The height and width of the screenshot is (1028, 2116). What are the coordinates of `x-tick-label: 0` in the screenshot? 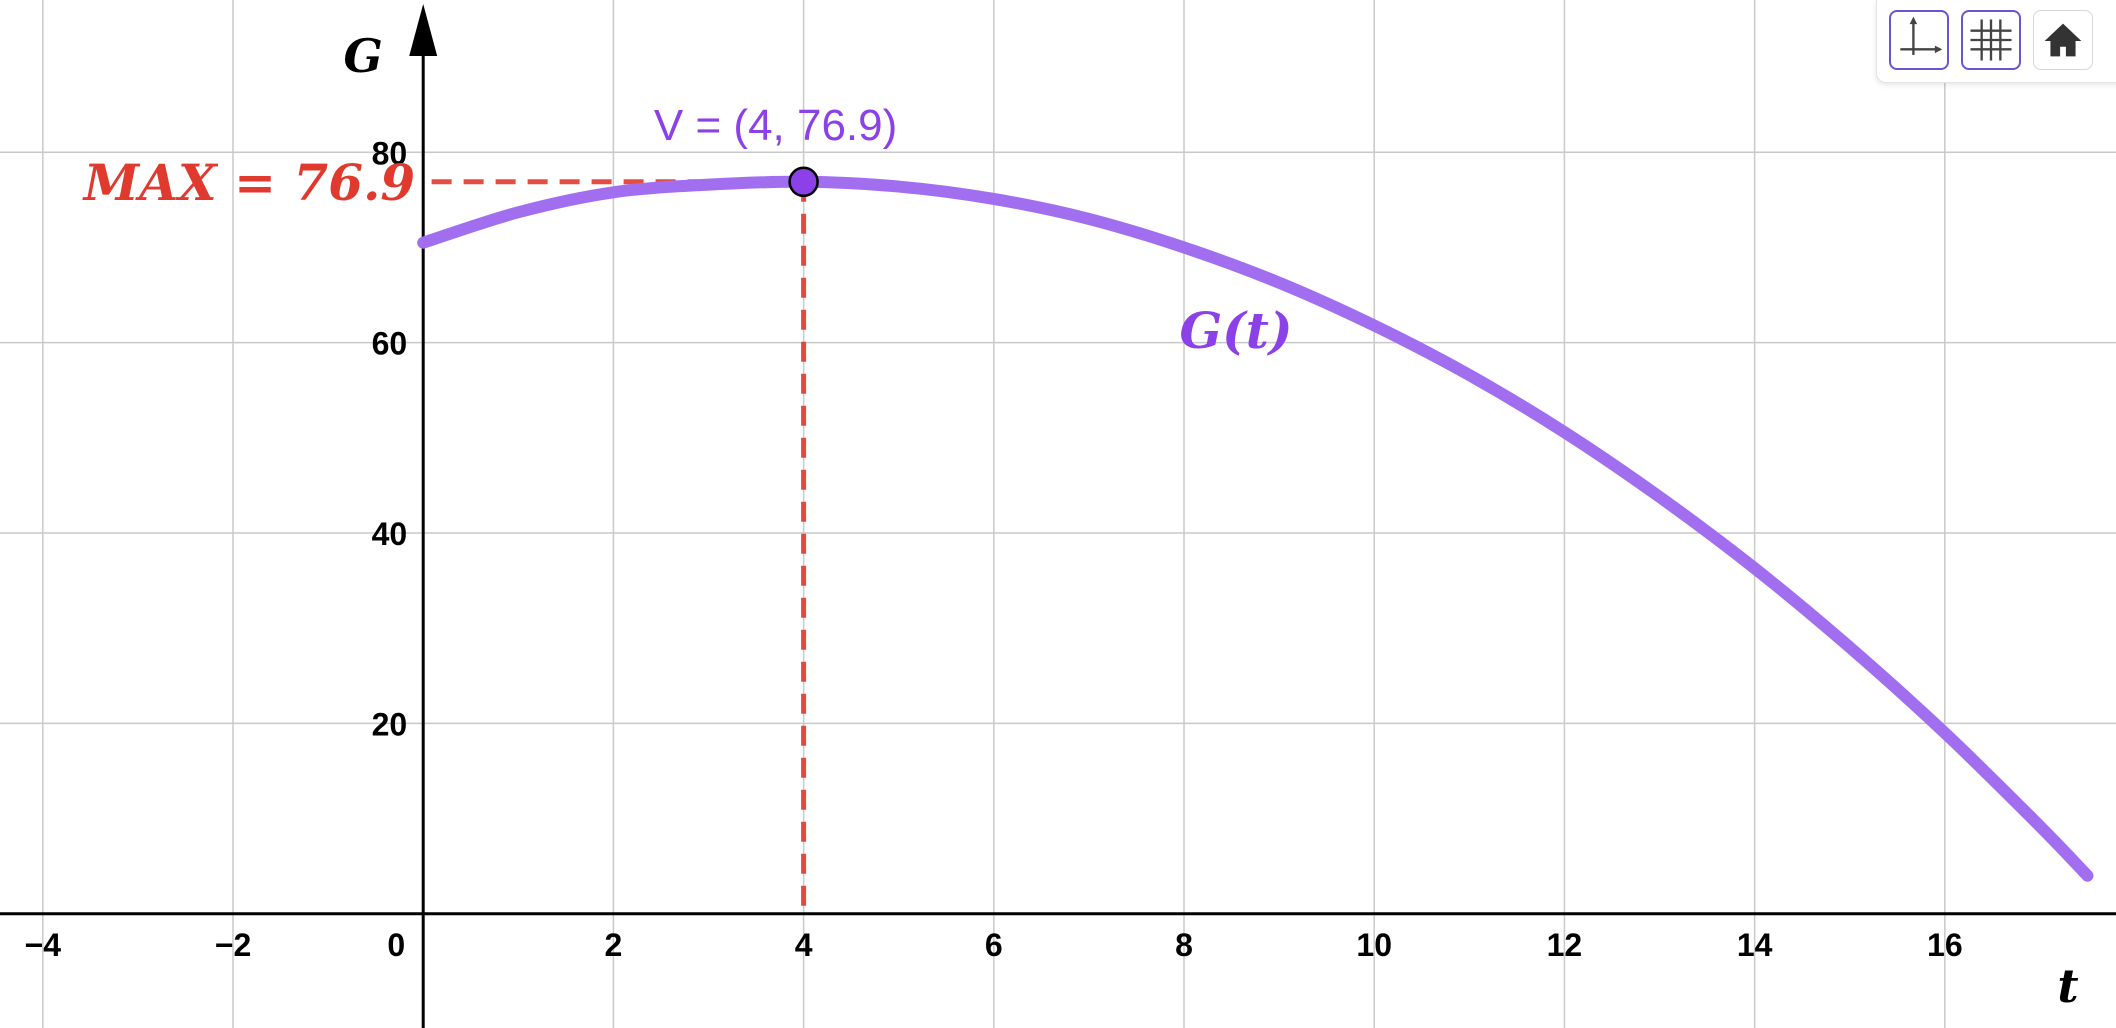 It's located at (396, 945).